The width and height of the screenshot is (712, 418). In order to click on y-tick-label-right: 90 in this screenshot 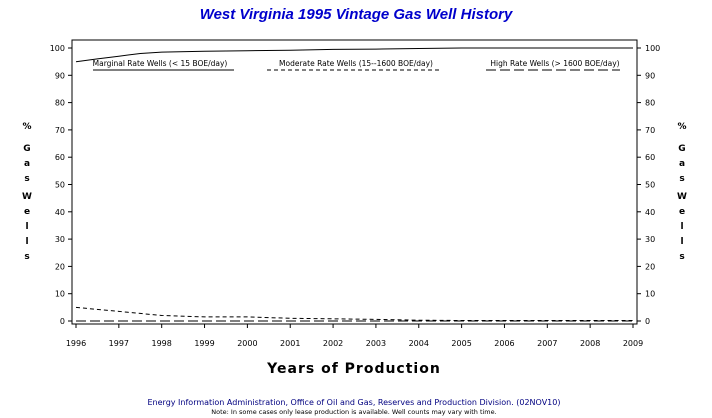, I will do `click(650, 75)`.